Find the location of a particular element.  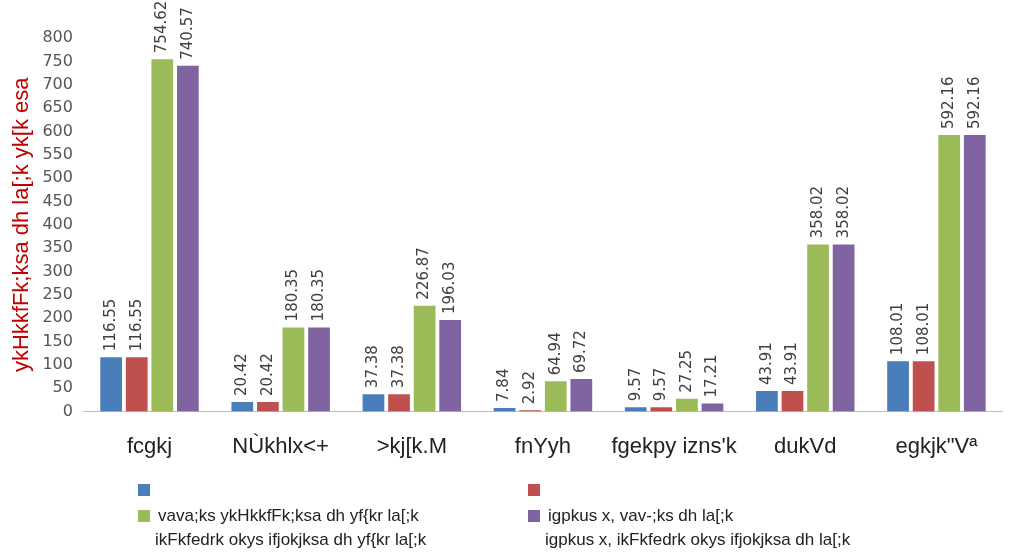

legend-label: vava;ks ykHkkfFk;ksa dh yf{kr la[;k is located at coordinates (288, 516).